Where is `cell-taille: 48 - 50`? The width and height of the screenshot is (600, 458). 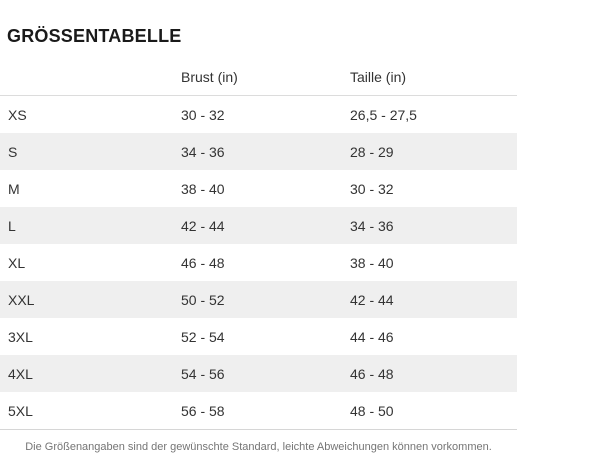 cell-taille: 48 - 50 is located at coordinates (433, 411).